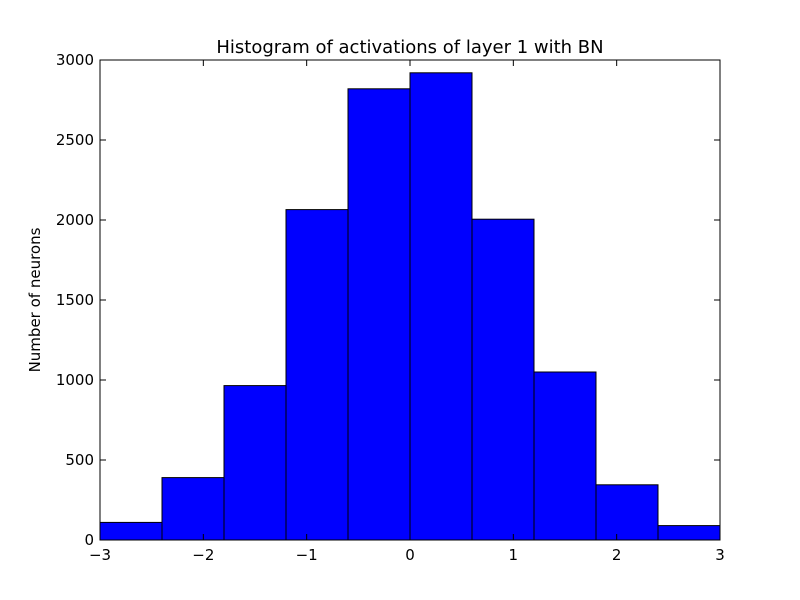 This screenshot has width=800, height=600. Describe the element at coordinates (79, 460) in the screenshot. I see `y-tick-label: 500` at that location.